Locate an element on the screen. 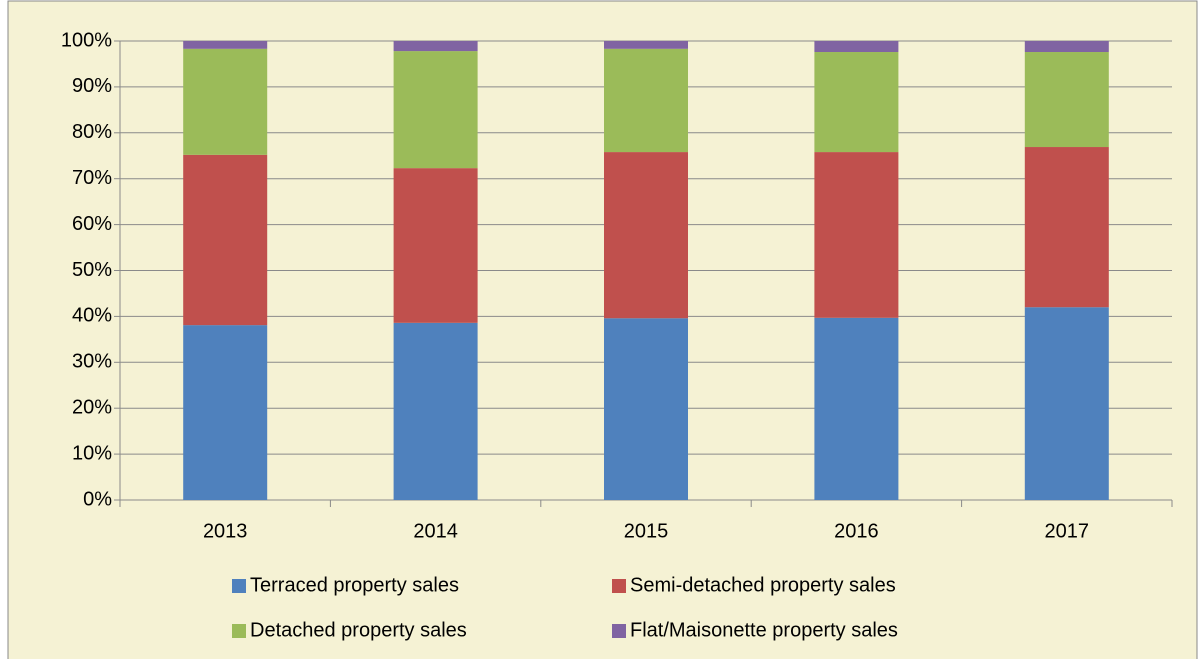 The width and height of the screenshot is (1198, 659). legend-label: Flat/Maisonette property sales is located at coordinates (764, 630).